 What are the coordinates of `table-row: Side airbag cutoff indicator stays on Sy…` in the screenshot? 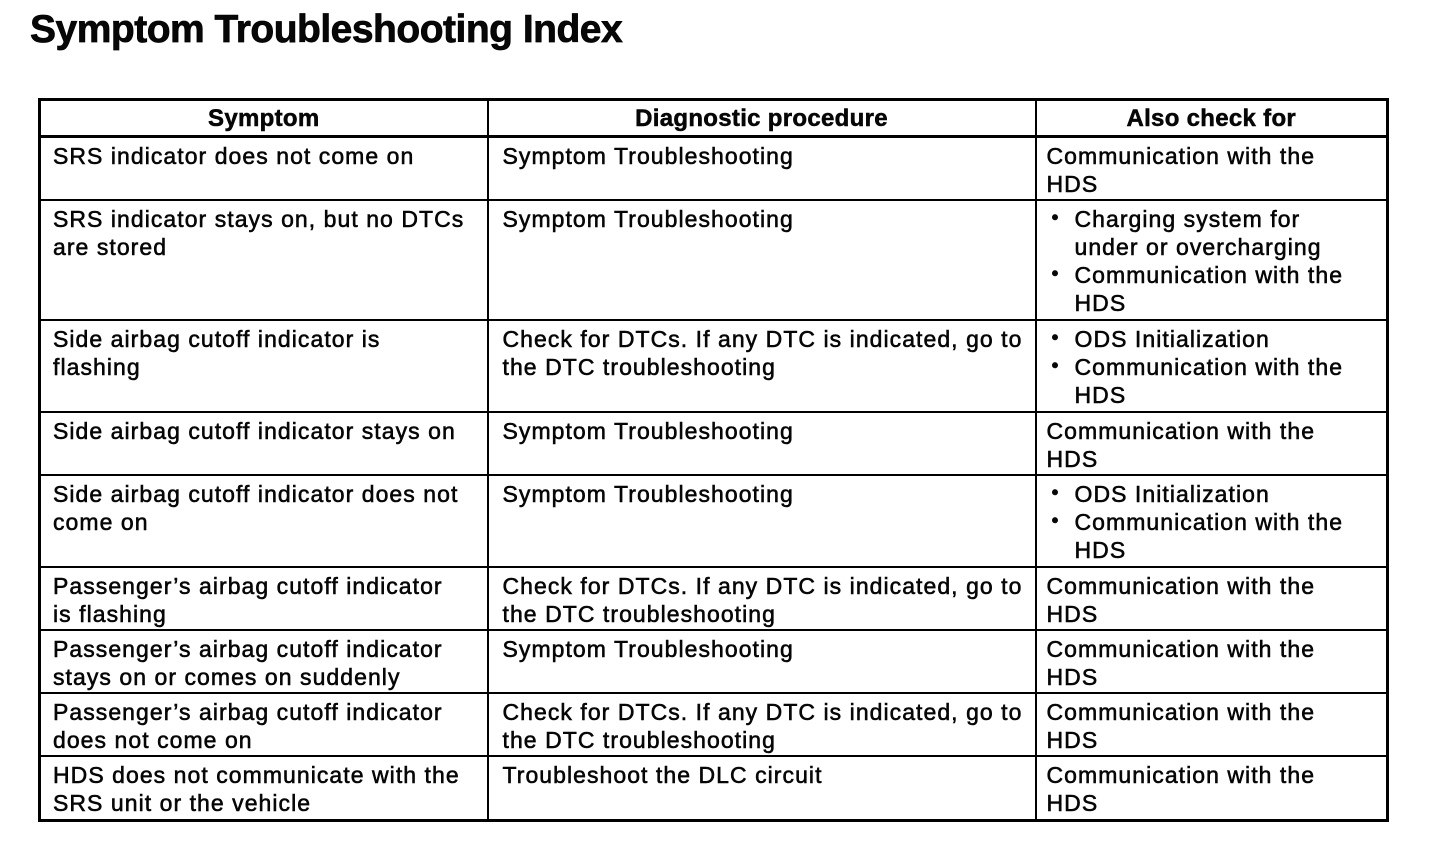 It's located at (713, 443).